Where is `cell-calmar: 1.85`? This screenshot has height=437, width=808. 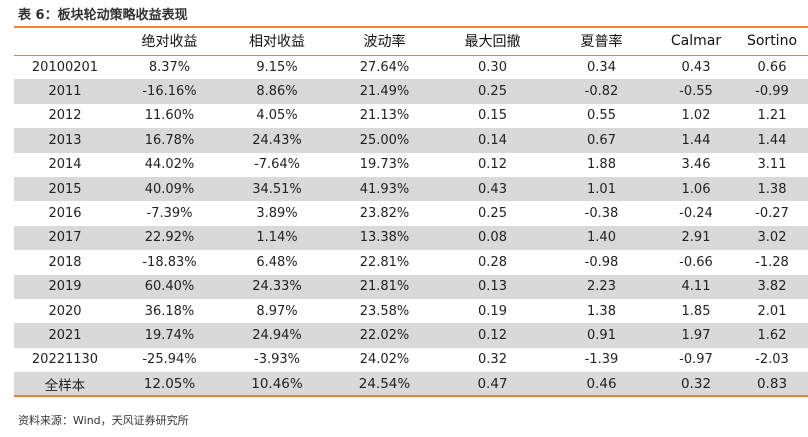 cell-calmar: 1.85 is located at coordinates (696, 311).